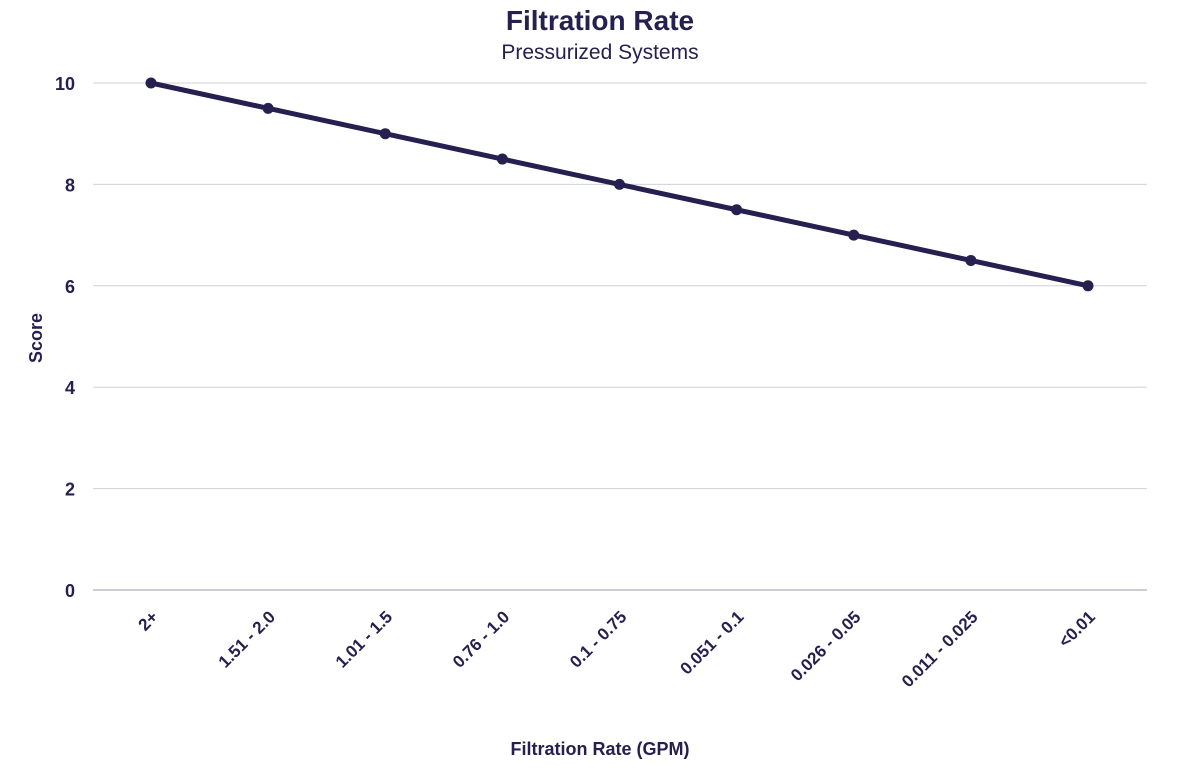 Image resolution: width=1200 pixels, height=780 pixels. What do you see at coordinates (599, 52) in the screenshot?
I see `chart-subtitle: Pressurized Systems` at bounding box center [599, 52].